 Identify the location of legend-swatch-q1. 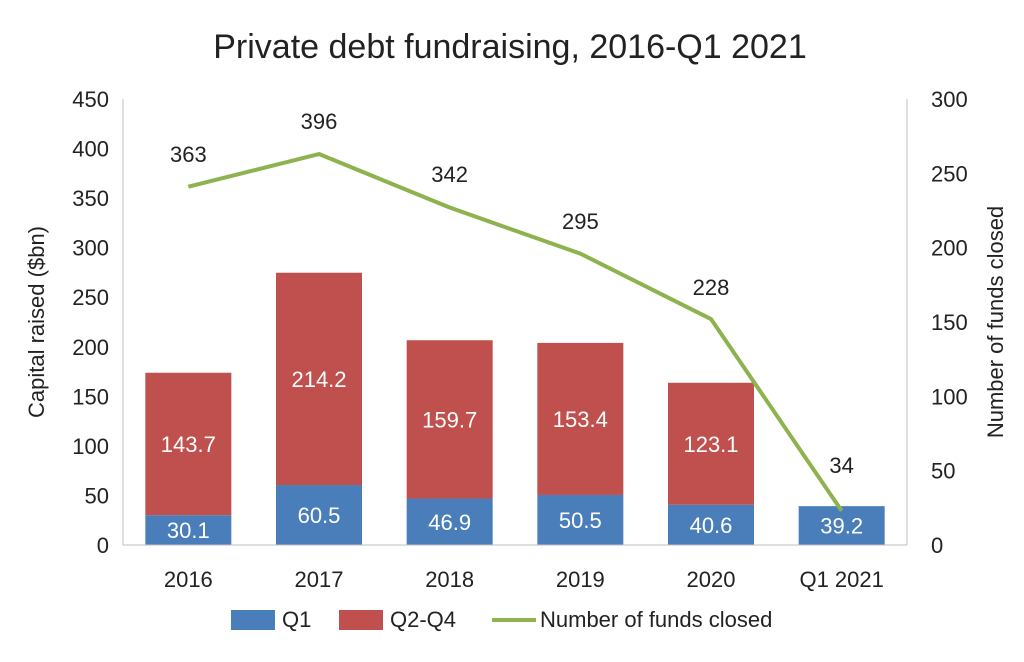
(253, 620).